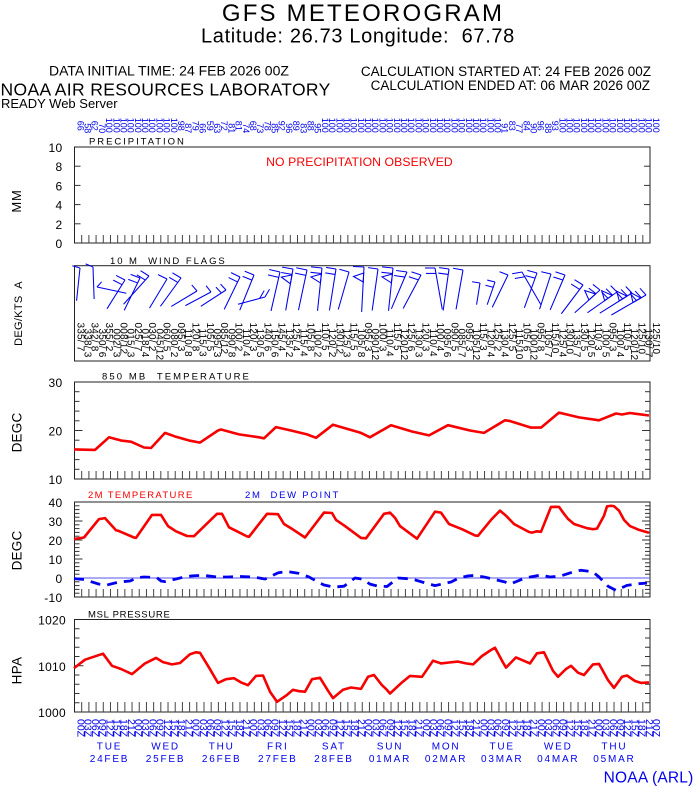 The width and height of the screenshot is (694, 788). What do you see at coordinates (502, 759) in the screenshot?
I see `svg-text: 03MAR` at bounding box center [502, 759].